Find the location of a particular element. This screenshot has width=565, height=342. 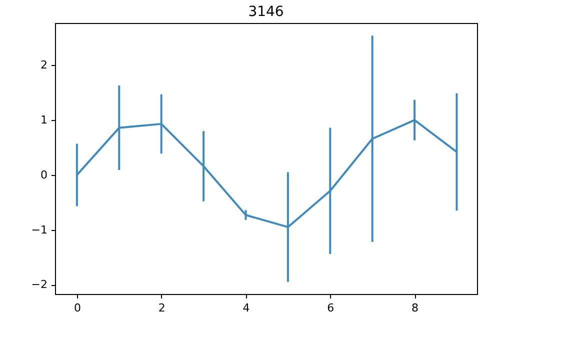

y-tick-label: −2 is located at coordinates (39, 285).